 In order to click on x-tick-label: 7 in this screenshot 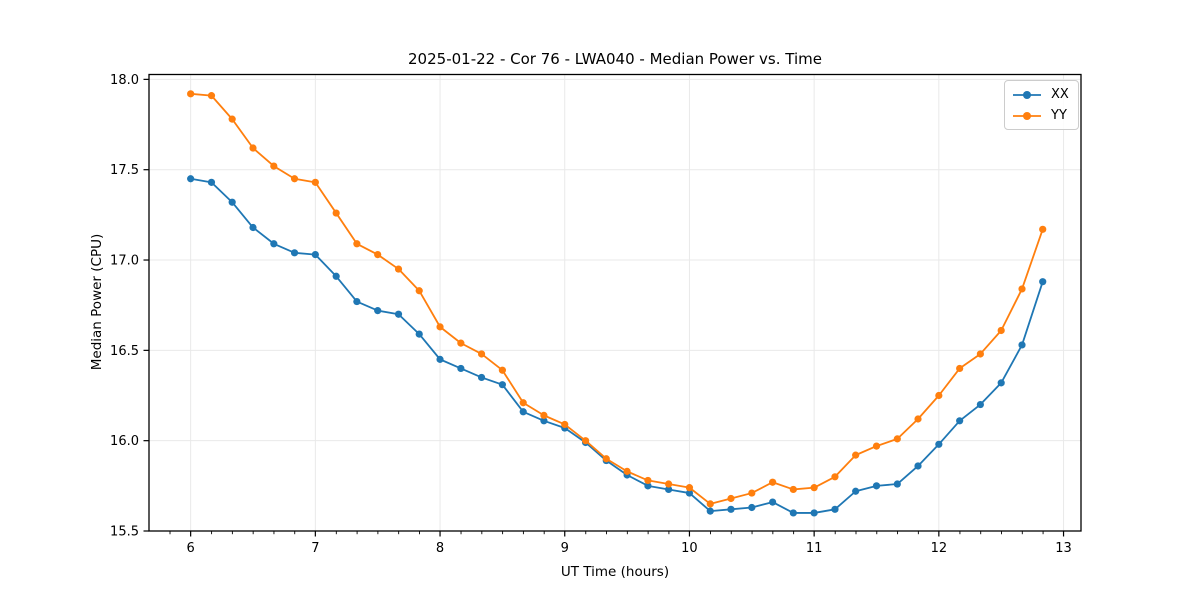, I will do `click(315, 548)`.